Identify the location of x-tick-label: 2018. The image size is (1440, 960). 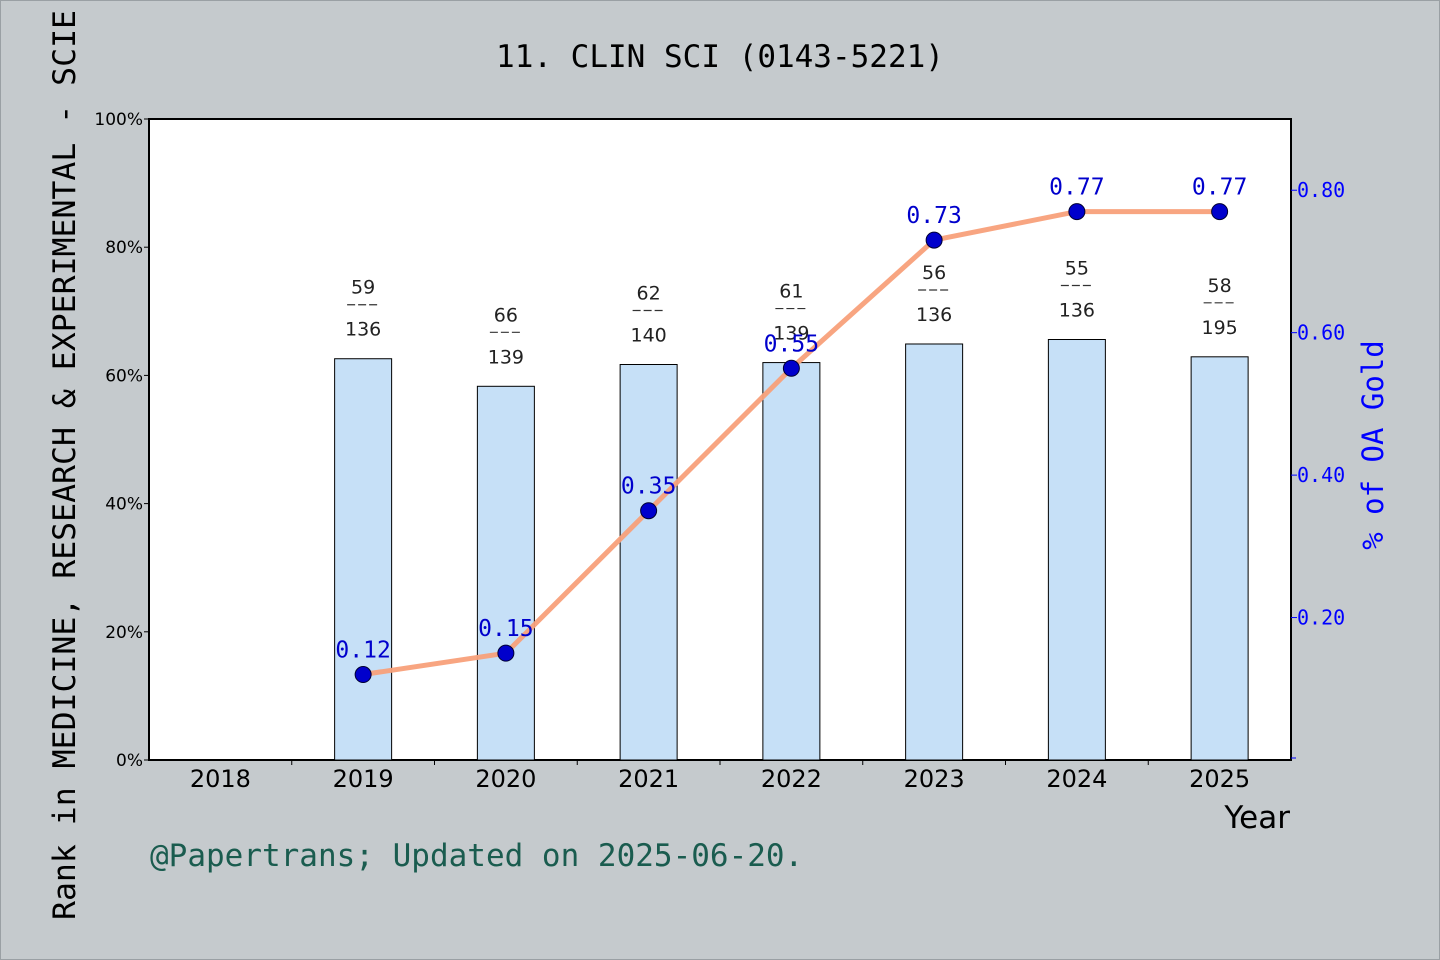
(220, 779).